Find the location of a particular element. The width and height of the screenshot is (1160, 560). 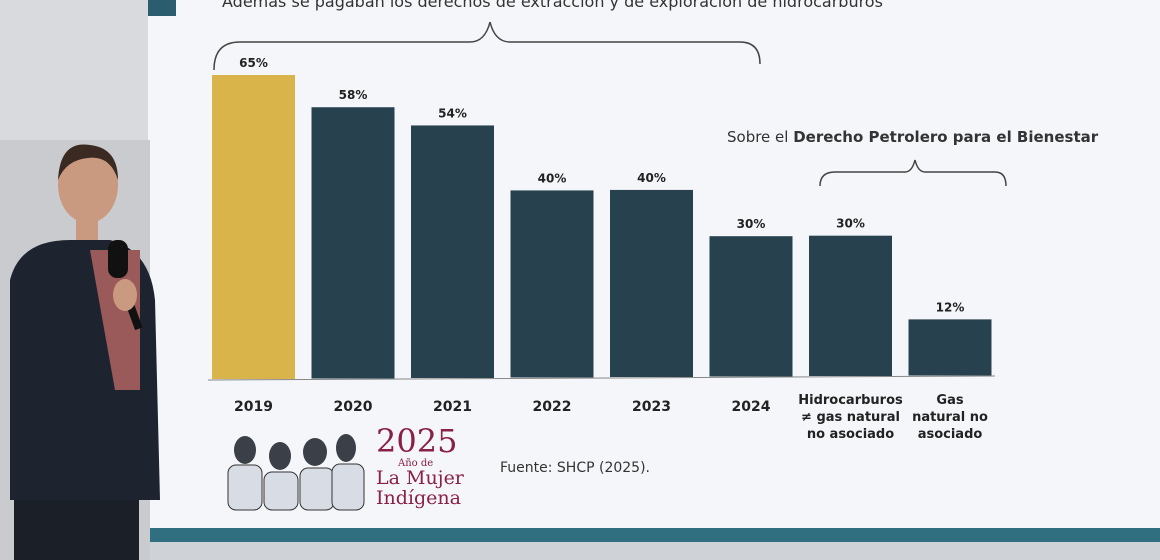

source-note: Fuente: SHCP (2025). is located at coordinates (575, 468).